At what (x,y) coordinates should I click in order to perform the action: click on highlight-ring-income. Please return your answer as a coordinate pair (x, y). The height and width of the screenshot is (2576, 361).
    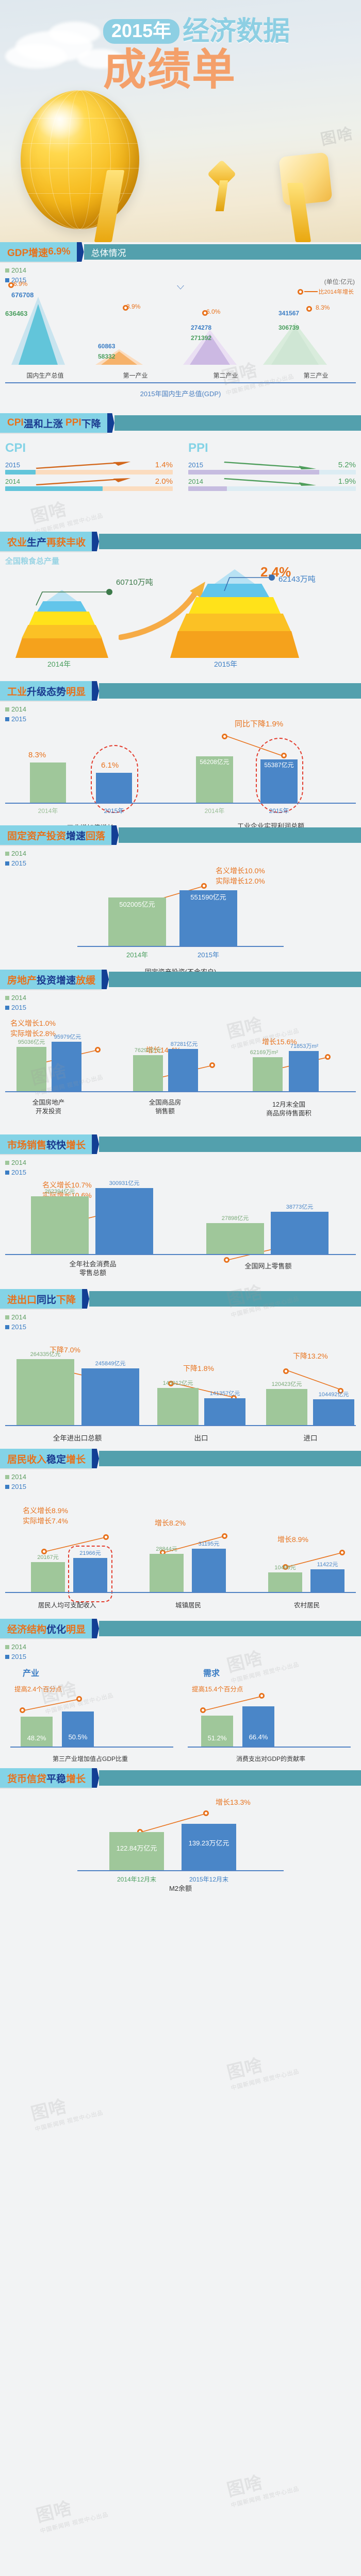
    Looking at the image, I should click on (90, 1574).